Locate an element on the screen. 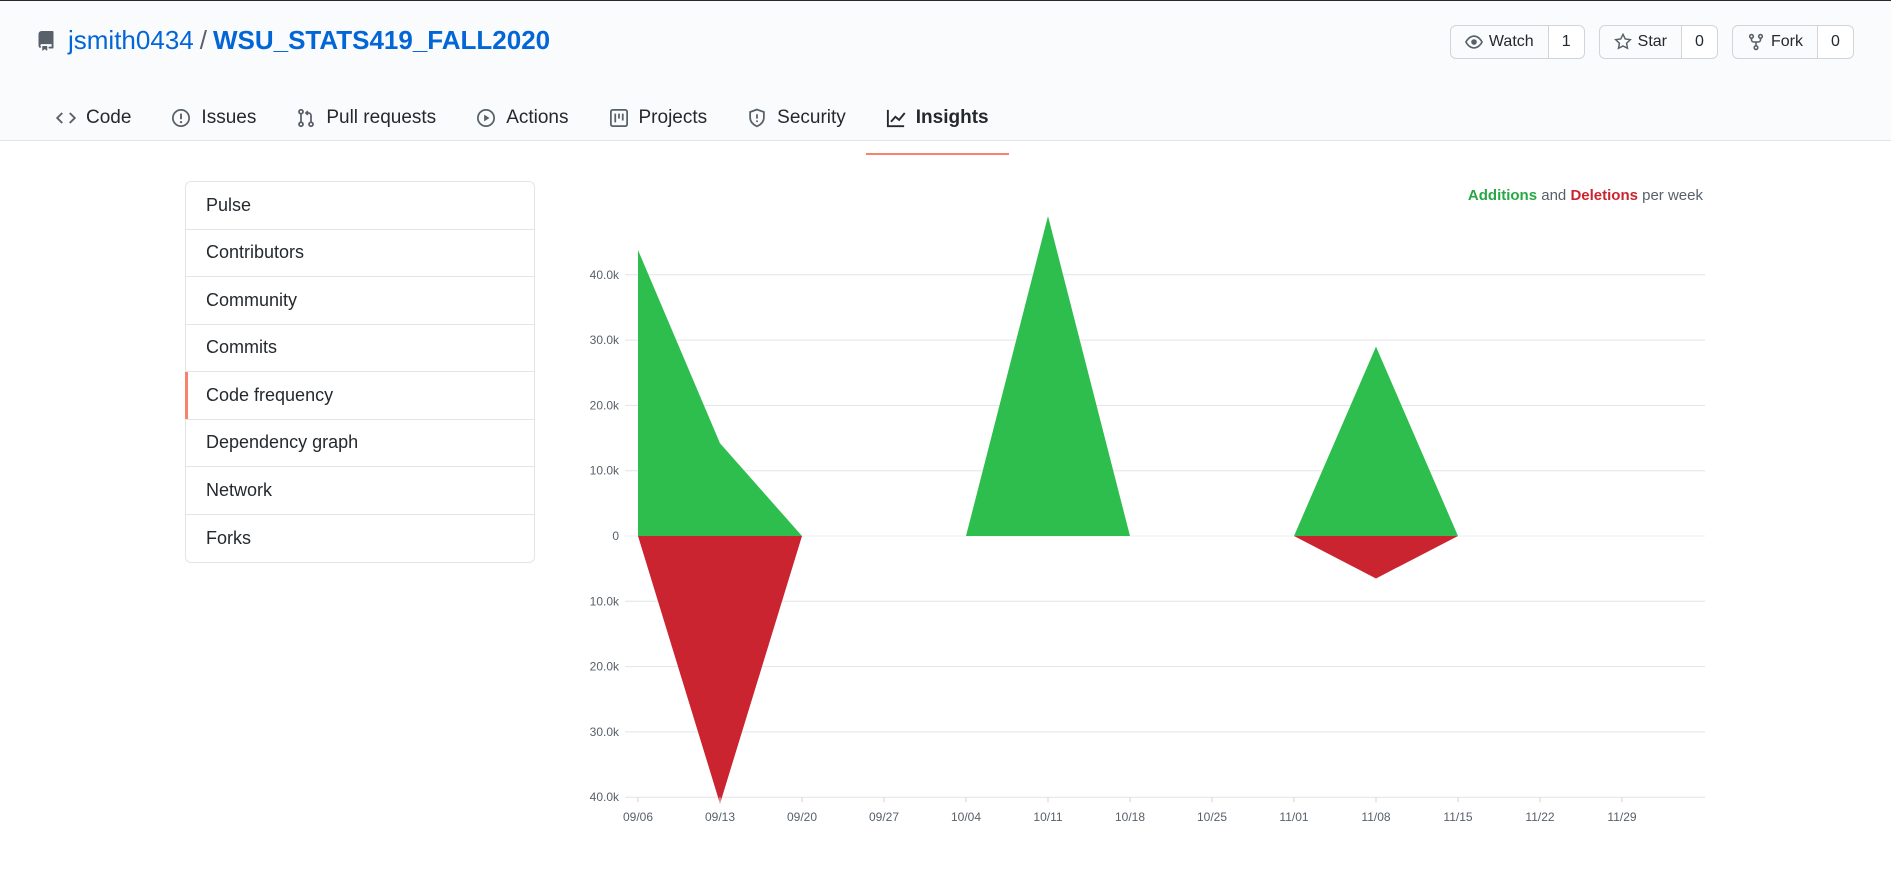 The image size is (1891, 875). watch-button: Watch is located at coordinates (1499, 42).